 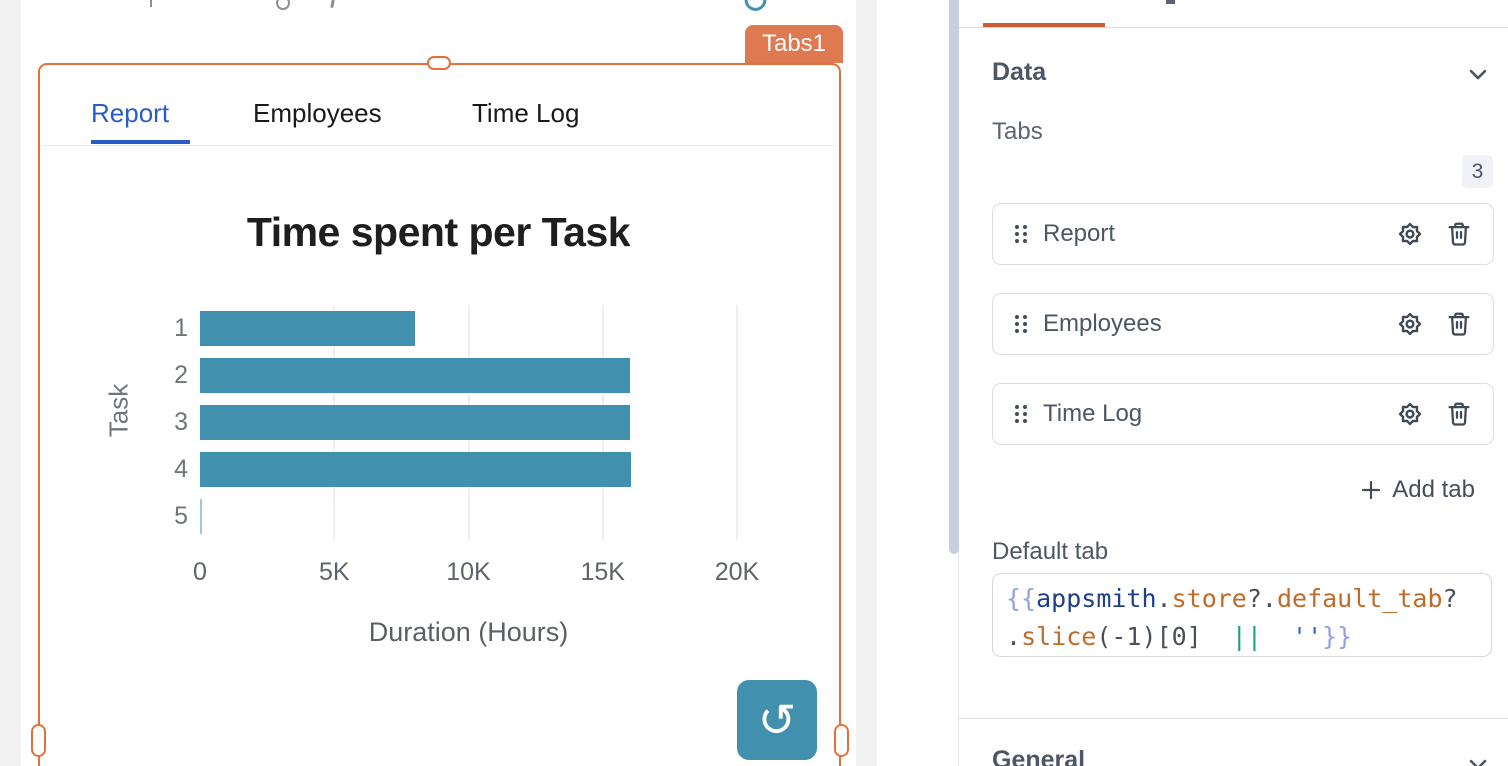 What do you see at coordinates (181, 421) in the screenshot?
I see `y-tick-label: 3` at bounding box center [181, 421].